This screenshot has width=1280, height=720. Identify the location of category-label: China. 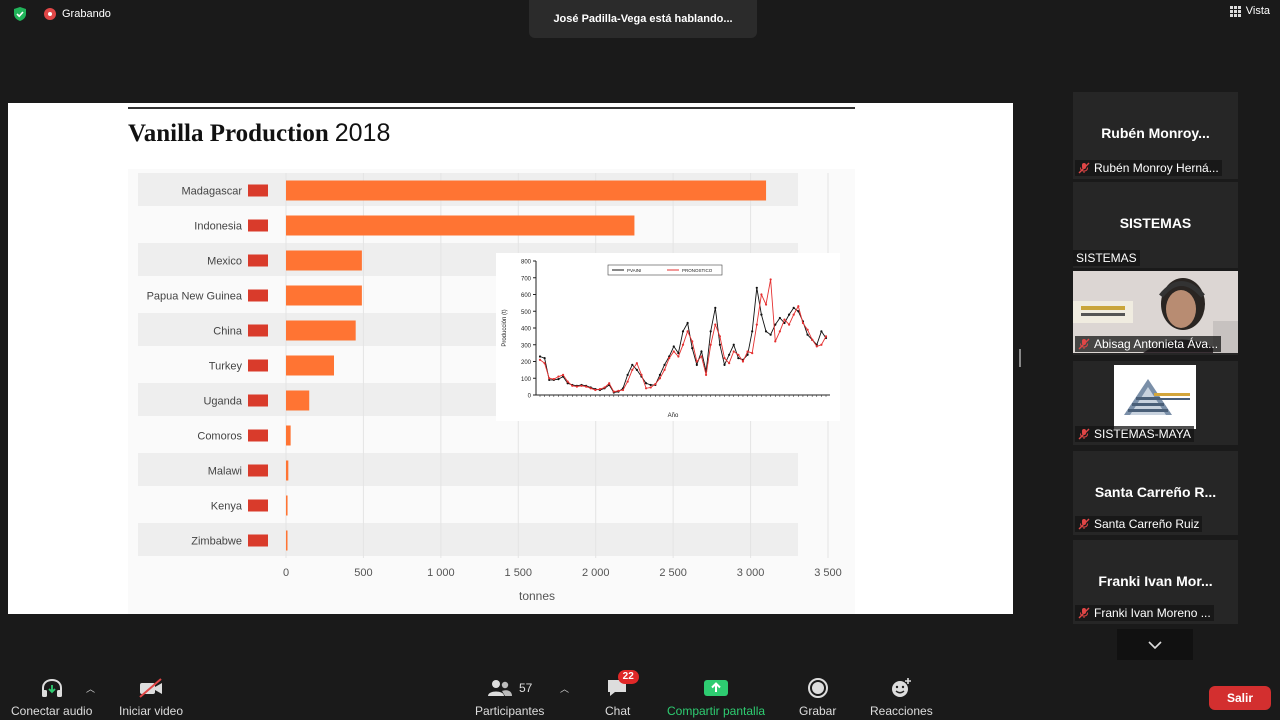
(228, 332).